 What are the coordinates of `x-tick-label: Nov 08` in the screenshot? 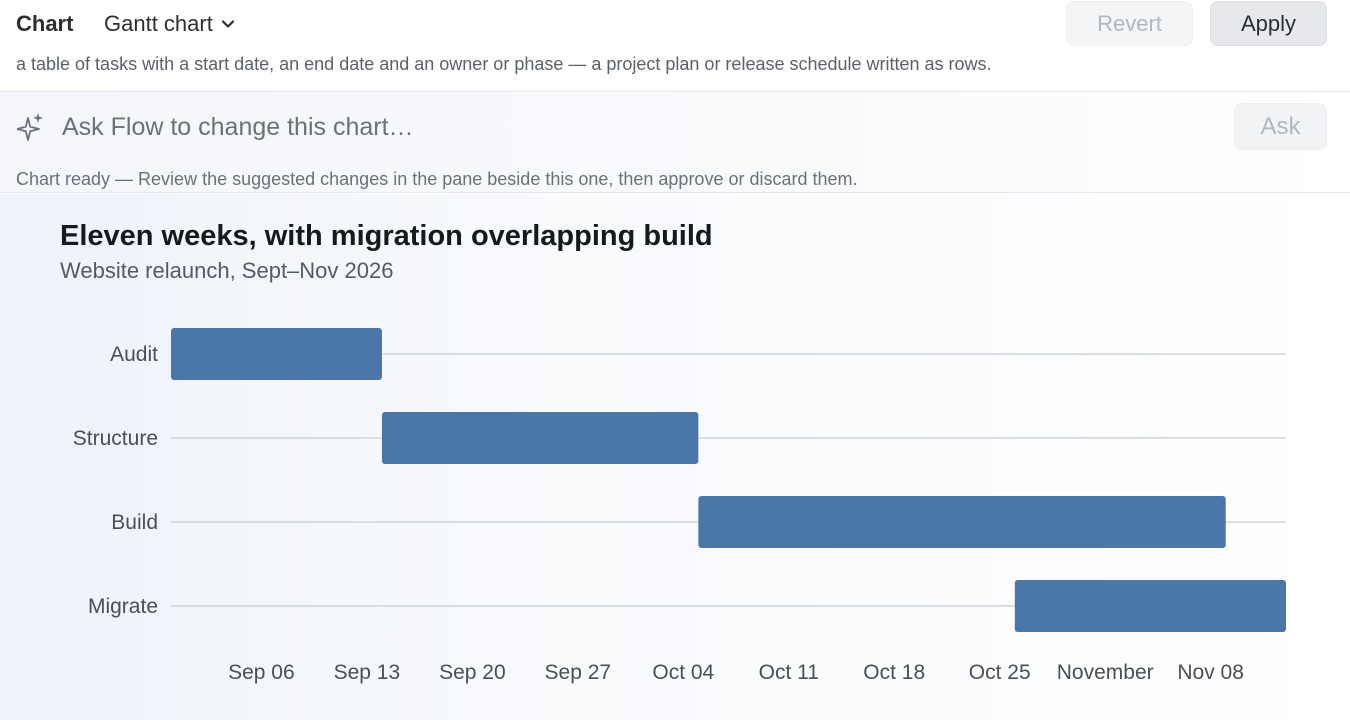 It's located at (1210, 672).